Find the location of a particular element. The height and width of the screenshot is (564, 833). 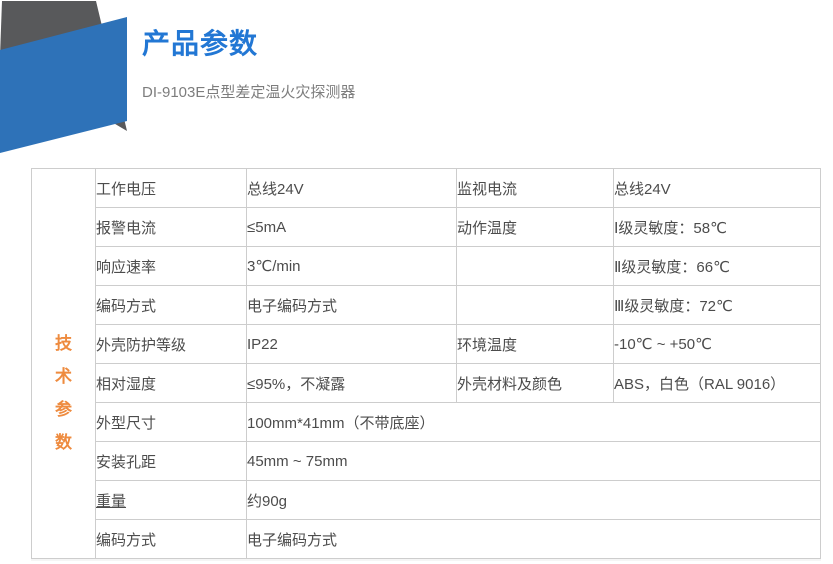

spec-label-cell: 监视电流 is located at coordinates (535, 188).